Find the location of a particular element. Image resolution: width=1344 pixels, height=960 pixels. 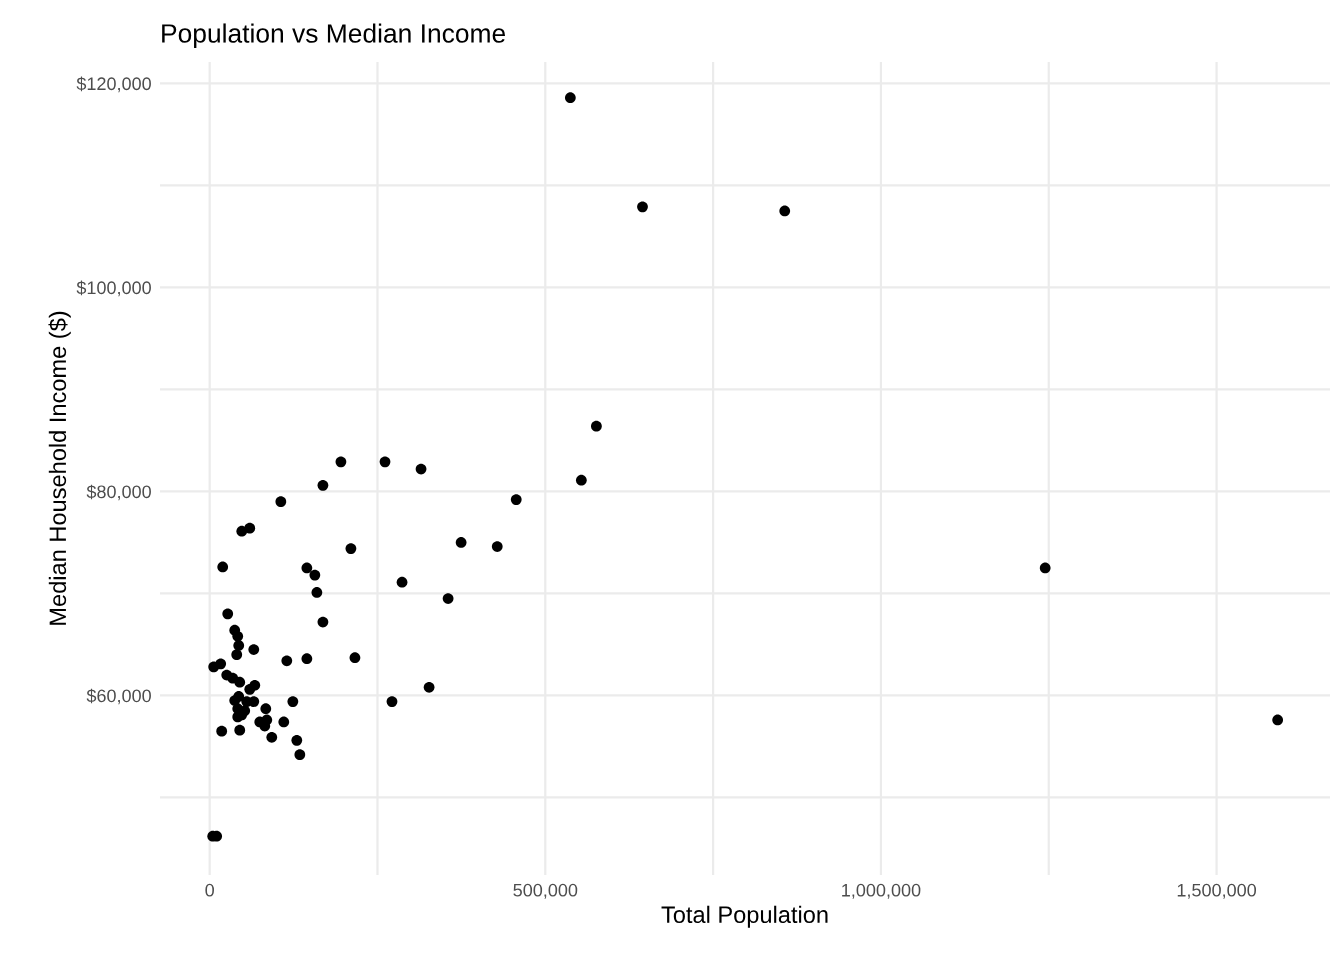

y-tick-label: $120,000 is located at coordinates (113, 84).